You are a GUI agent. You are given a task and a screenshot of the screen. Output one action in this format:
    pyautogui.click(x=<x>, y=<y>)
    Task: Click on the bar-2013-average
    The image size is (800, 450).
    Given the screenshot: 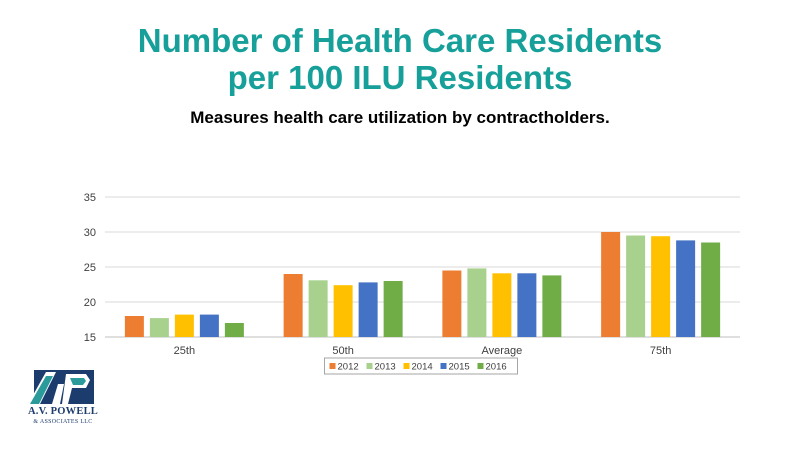 What is the action you would take?
    pyautogui.click(x=477, y=302)
    